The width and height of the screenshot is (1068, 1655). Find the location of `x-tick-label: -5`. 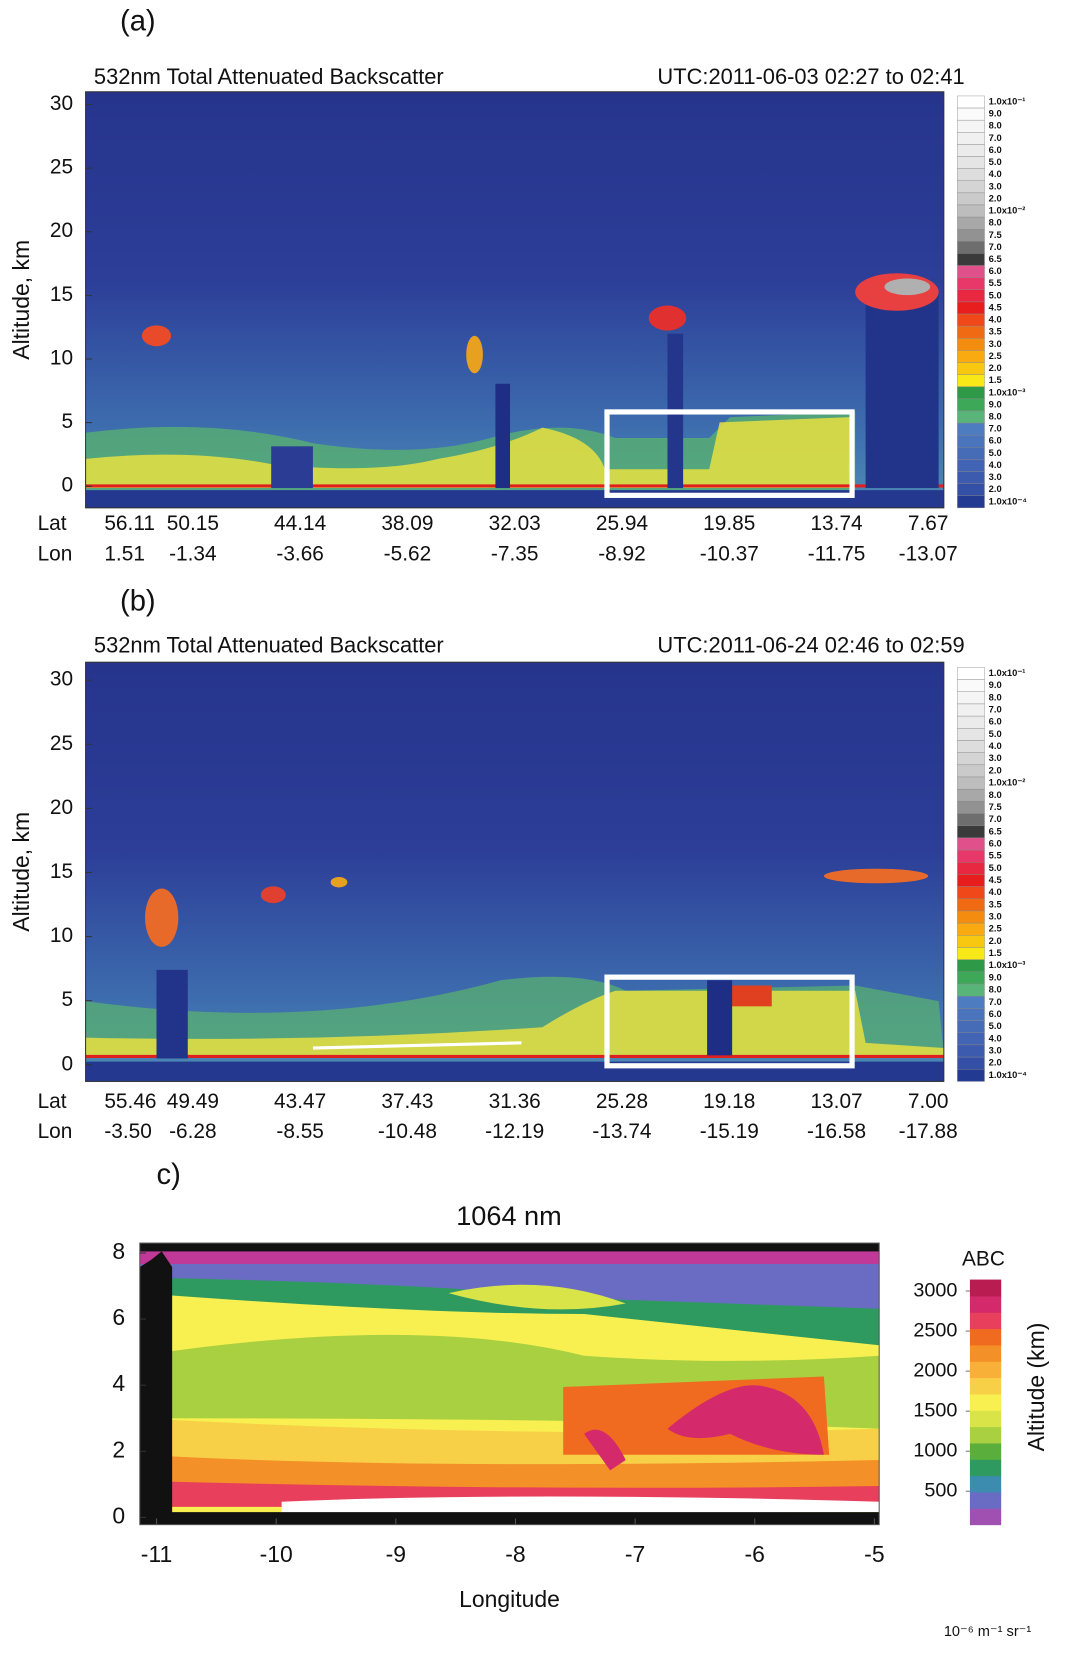

x-tick-label: -5 is located at coordinates (874, 1554).